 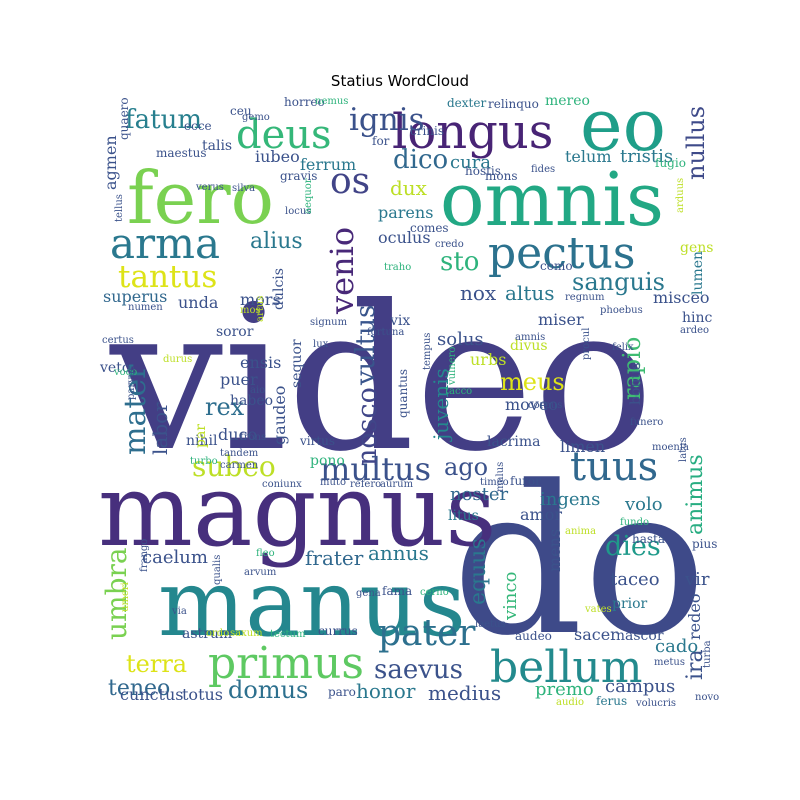 I want to click on word-pono: pono, so click(x=327, y=461).